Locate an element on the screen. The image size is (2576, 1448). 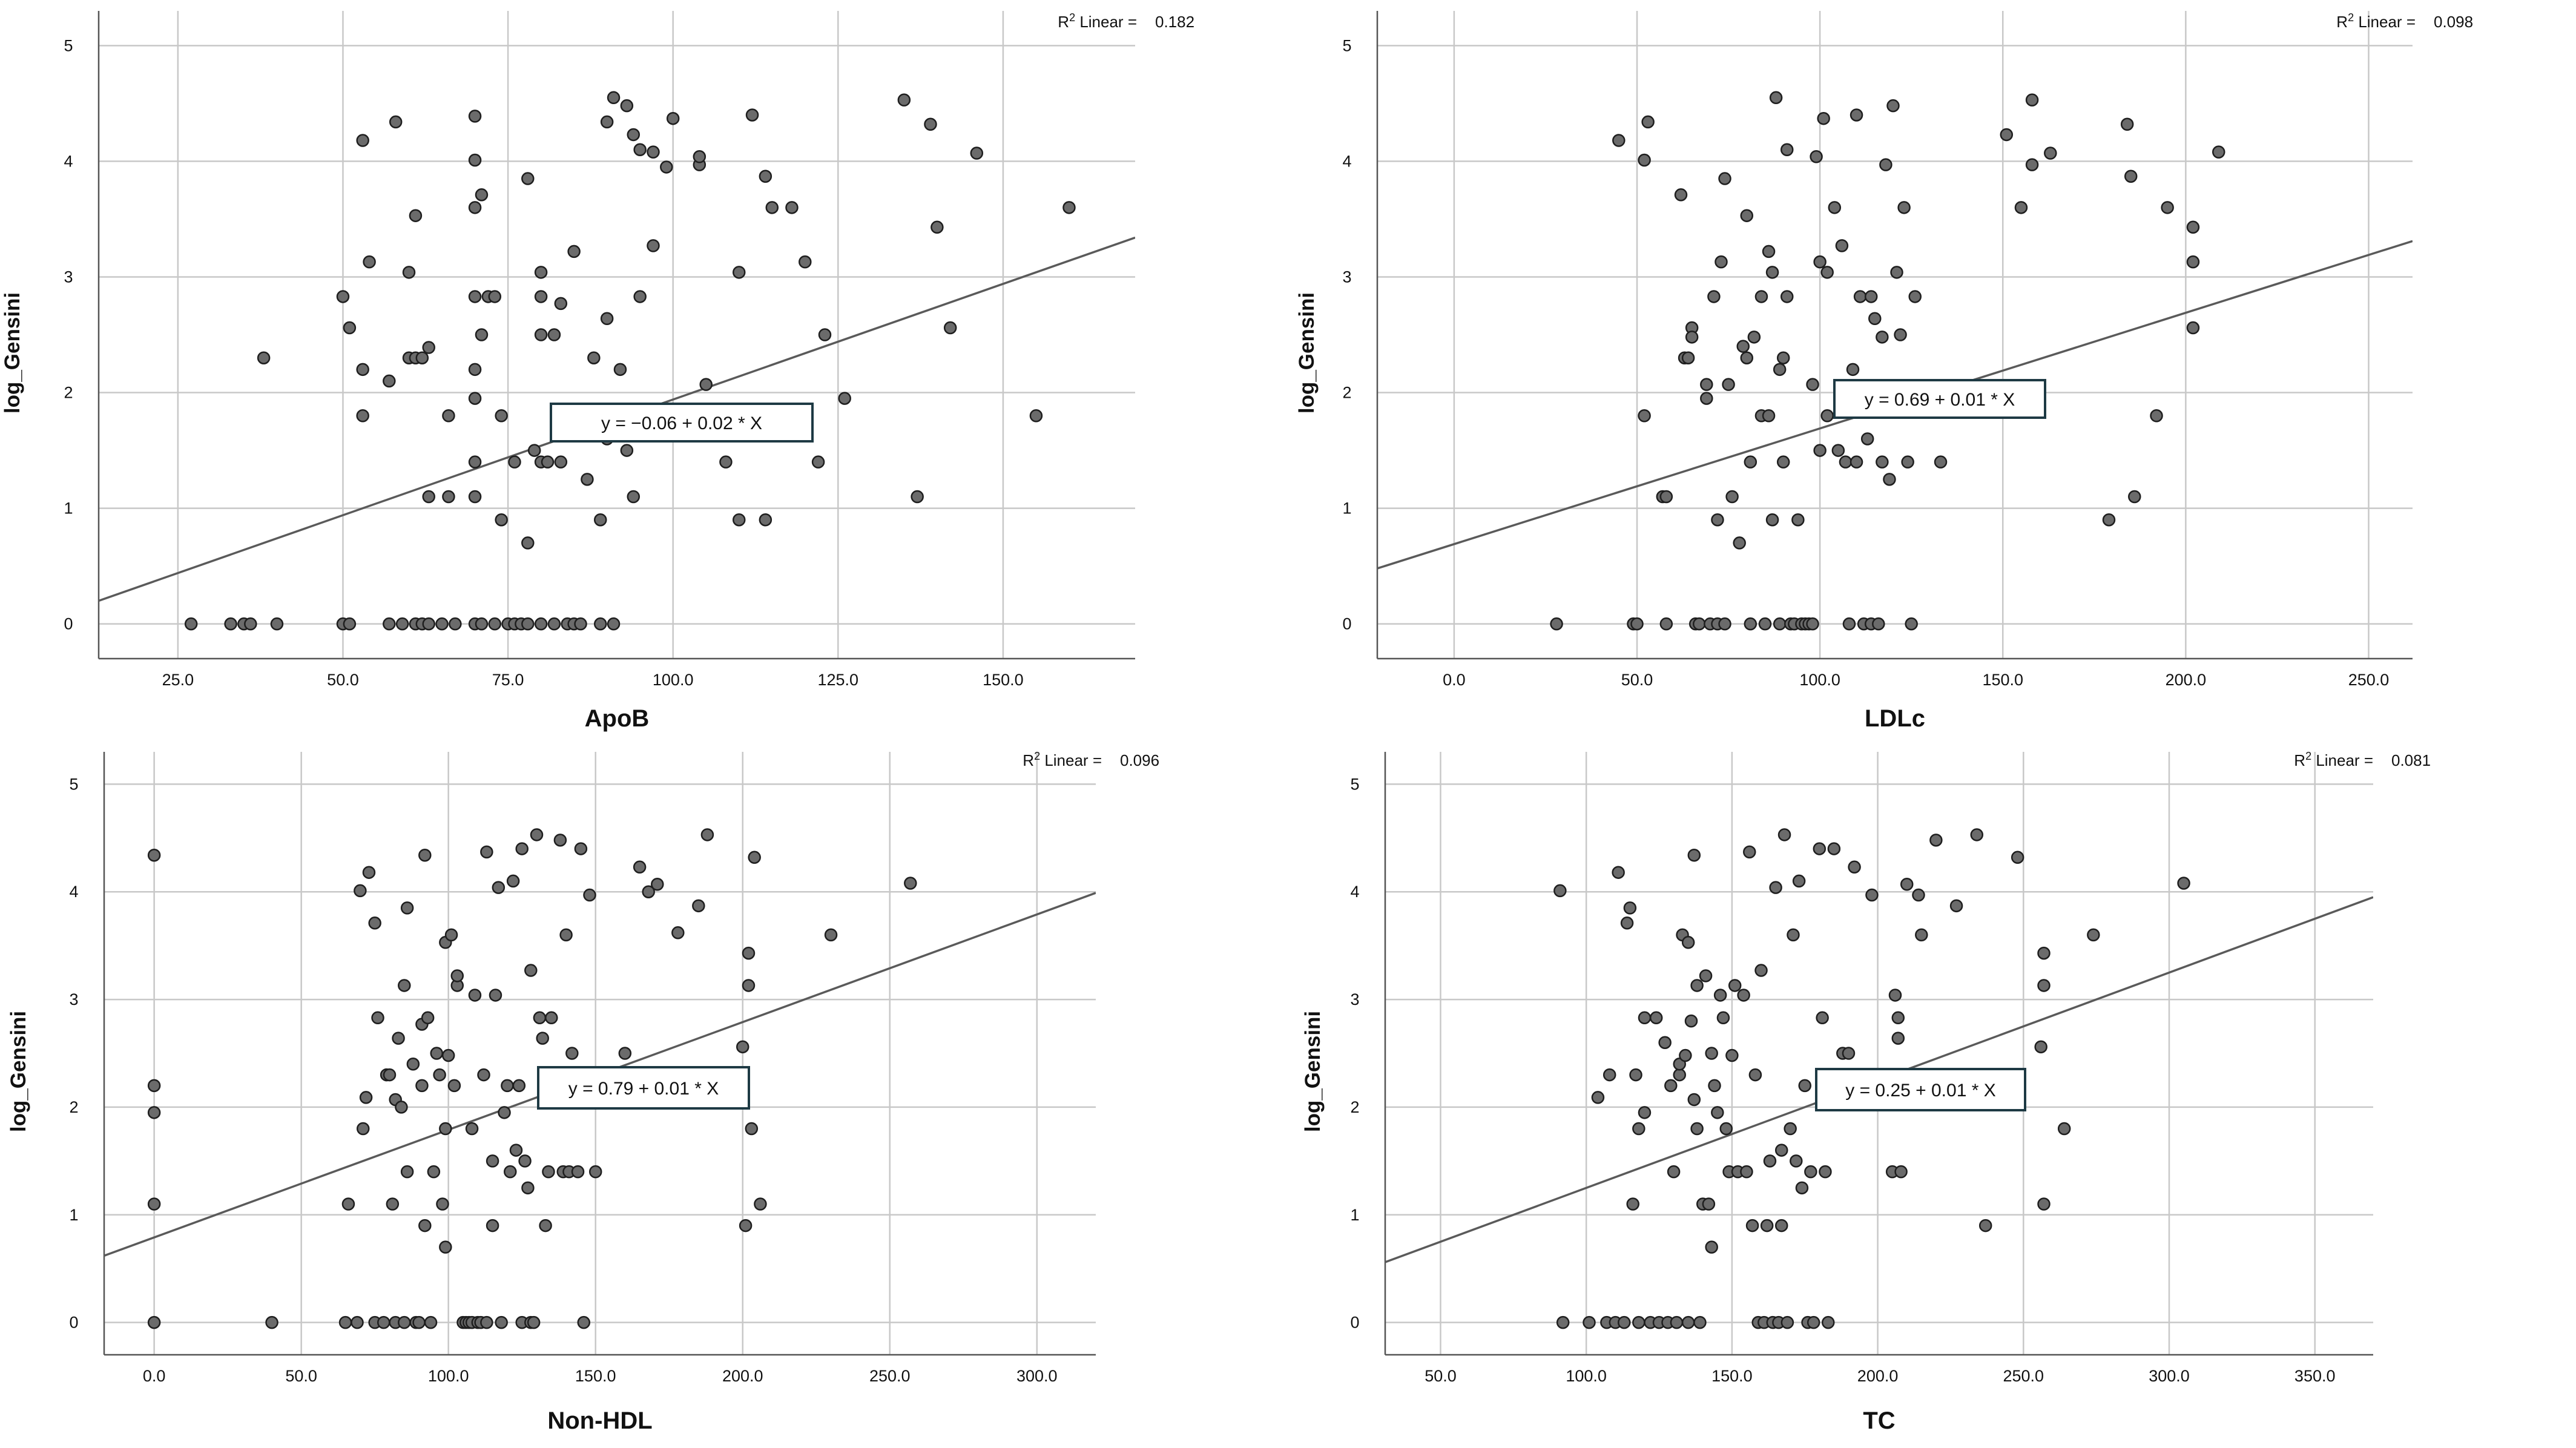
x-tick-label: 200.0 is located at coordinates (743, 1376).